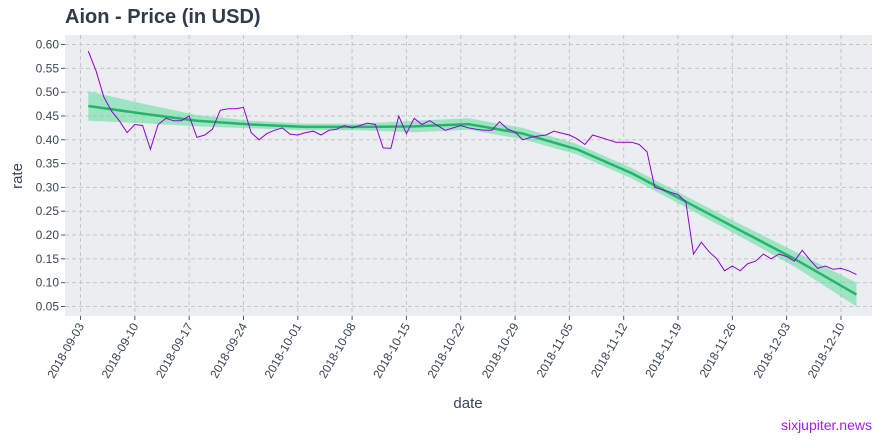 The height and width of the screenshot is (440, 880). Describe the element at coordinates (663, 350) in the screenshot. I see `x-tick-label: 2018-11-19` at that location.